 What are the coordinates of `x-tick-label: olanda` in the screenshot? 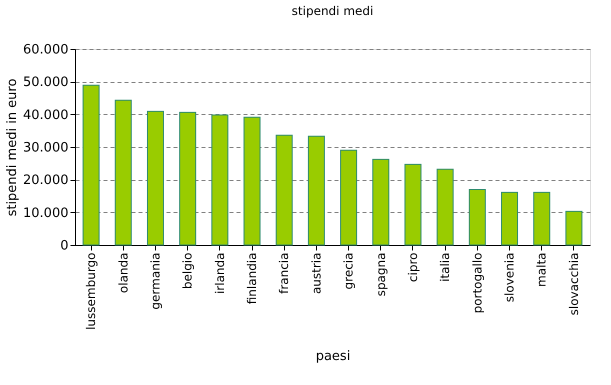 It's located at (123, 273).